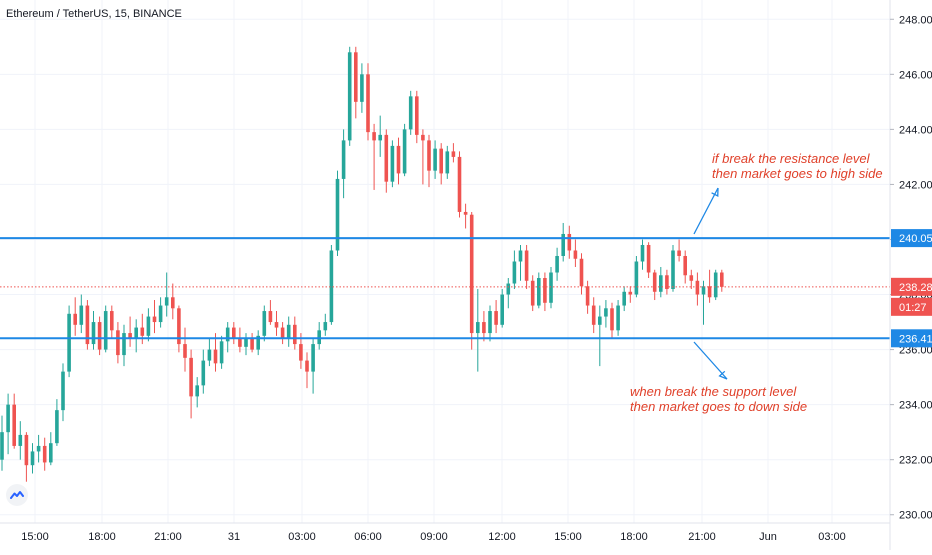 The image size is (932, 555). What do you see at coordinates (568, 537) in the screenshot?
I see `x-tick-label: 15:00` at bounding box center [568, 537].